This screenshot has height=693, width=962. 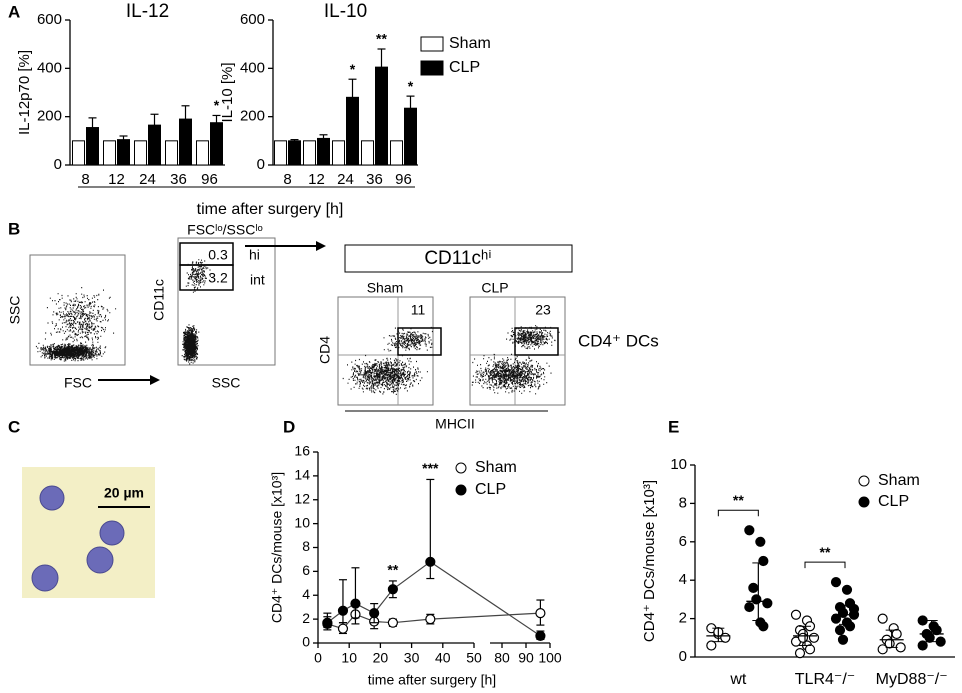 What do you see at coordinates (502, 658) in the screenshot?
I see `x-tick-label: 80` at bounding box center [502, 658].